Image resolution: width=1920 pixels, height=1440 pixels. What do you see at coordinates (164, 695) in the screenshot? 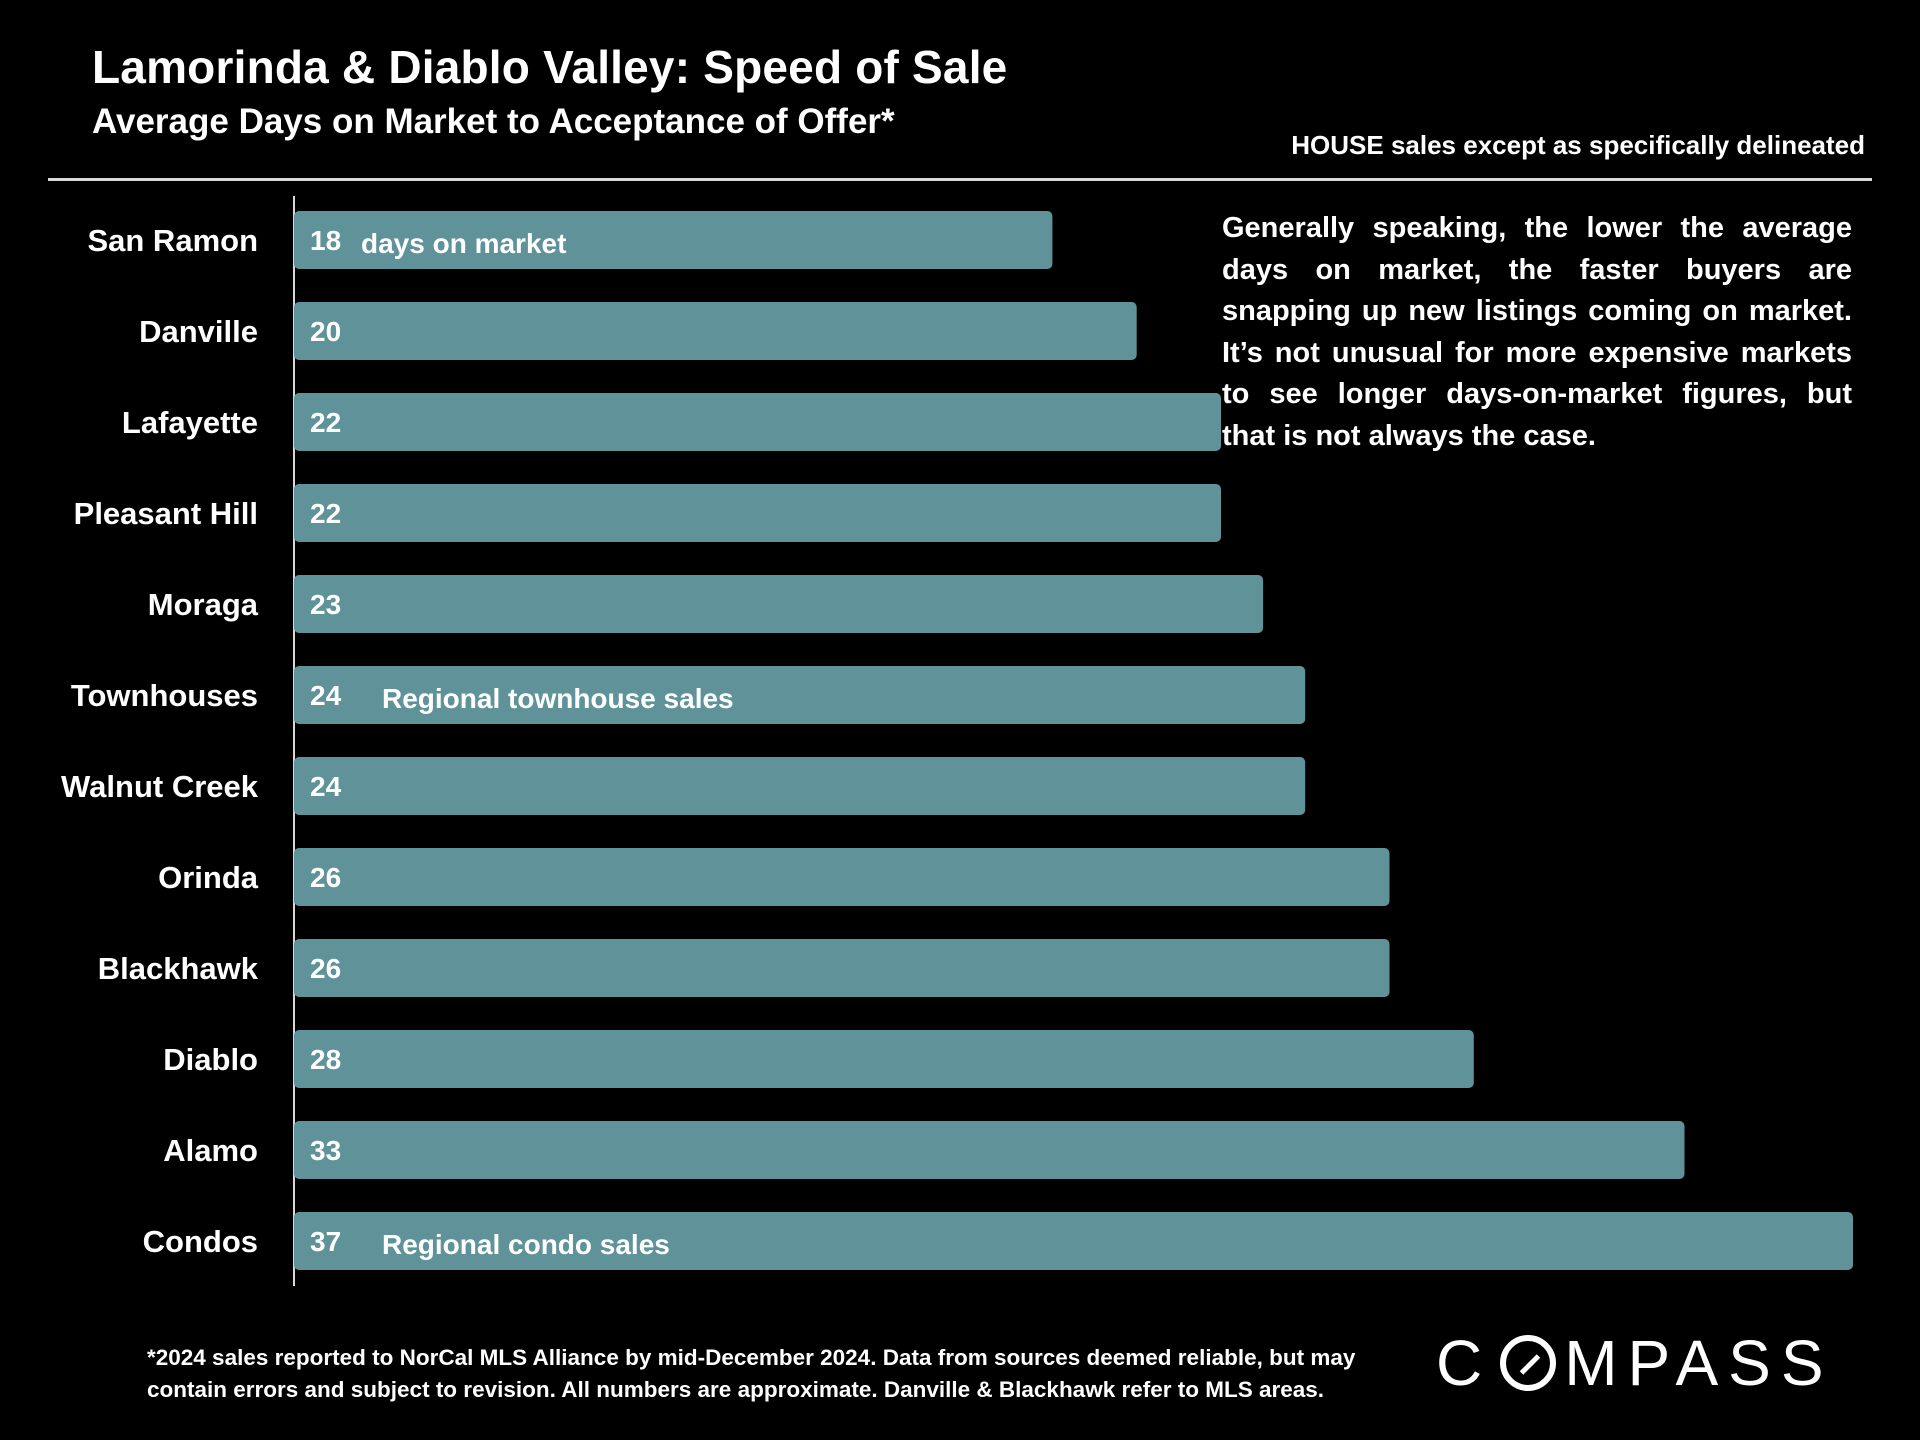
I see `category-label: Townhouses` at bounding box center [164, 695].